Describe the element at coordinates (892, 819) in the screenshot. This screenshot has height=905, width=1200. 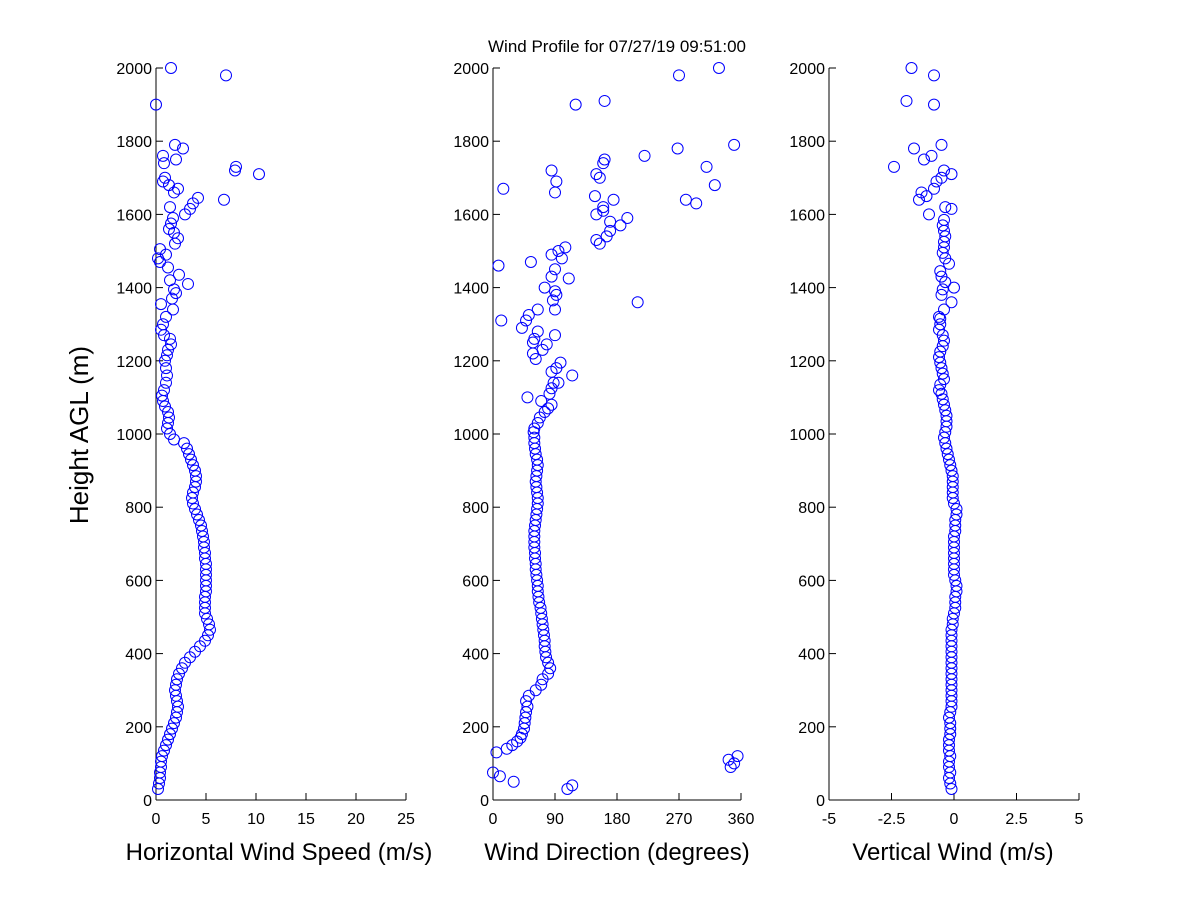
I see `x-tick-label: -2.5` at that location.